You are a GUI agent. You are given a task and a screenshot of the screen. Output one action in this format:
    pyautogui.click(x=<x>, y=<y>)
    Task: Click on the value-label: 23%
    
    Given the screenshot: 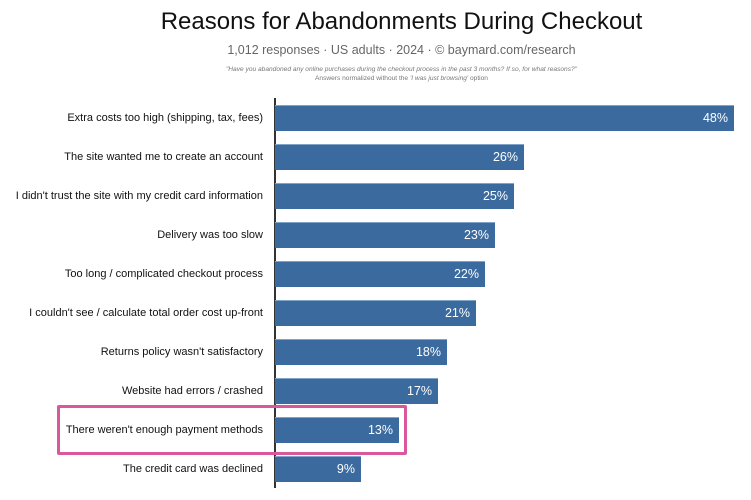 What is the action you would take?
    pyautogui.click(x=476, y=235)
    